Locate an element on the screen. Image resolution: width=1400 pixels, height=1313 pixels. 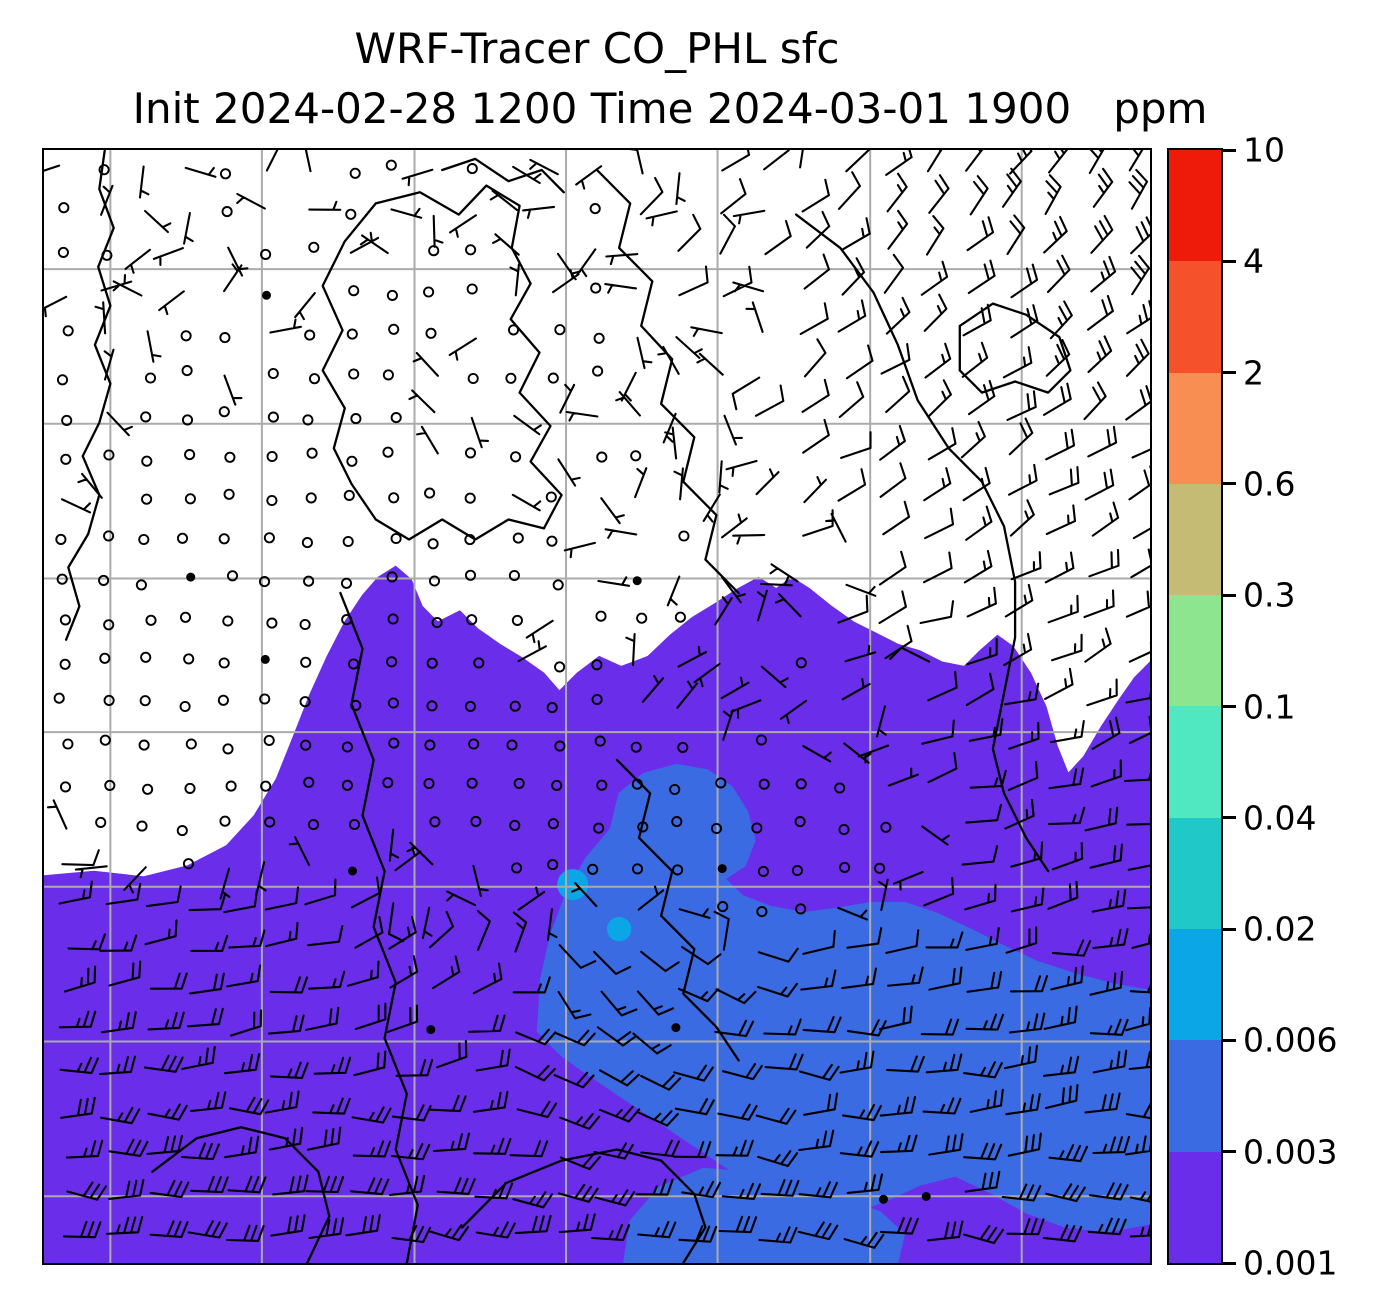
colorbar-tick-label: 4 is located at coordinates (1253, 261).